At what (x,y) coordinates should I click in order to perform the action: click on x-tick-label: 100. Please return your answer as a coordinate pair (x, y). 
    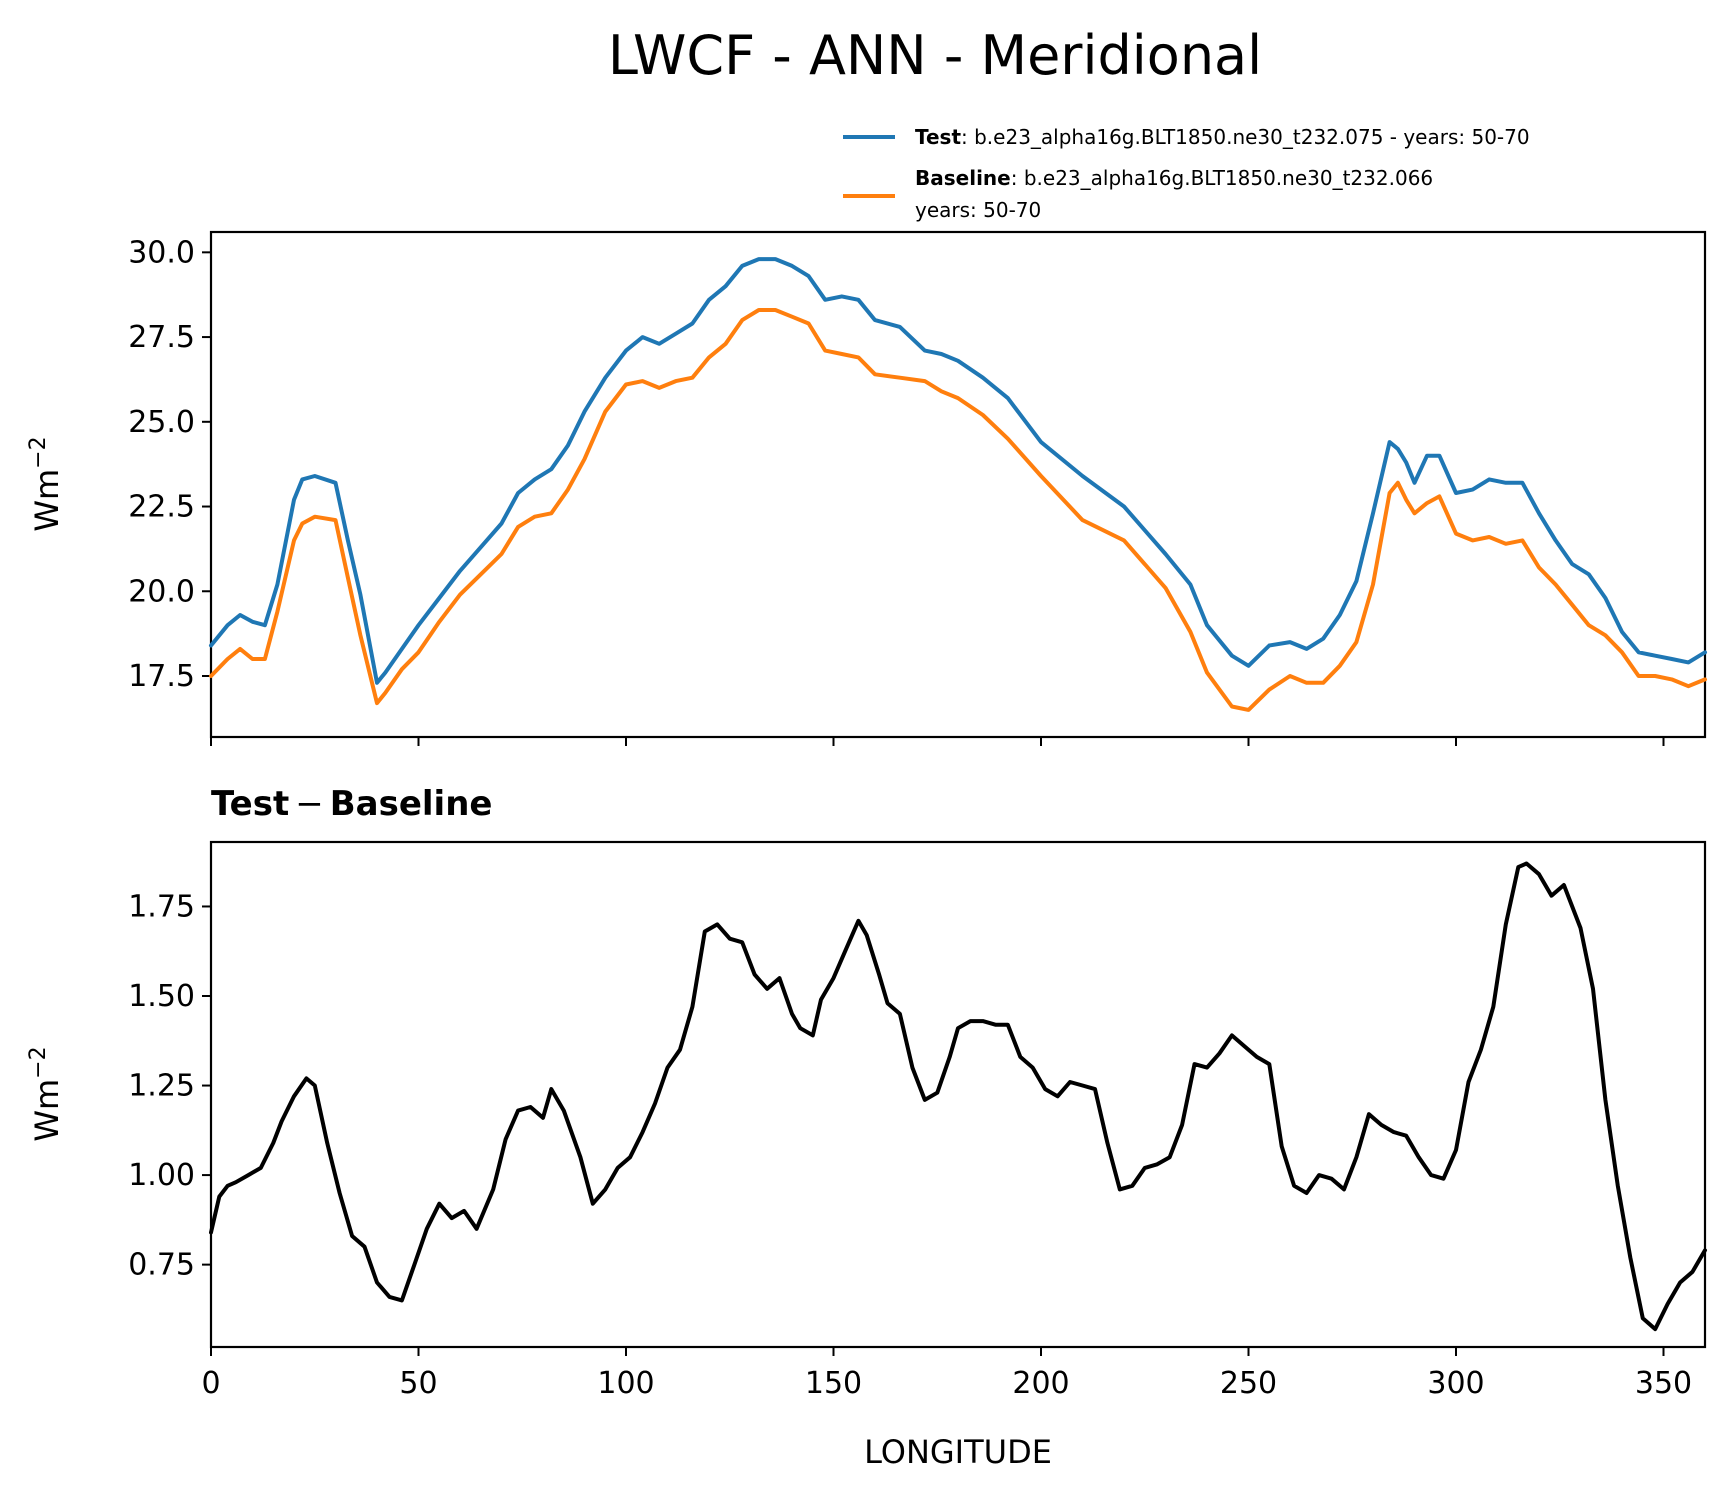
    Looking at the image, I should click on (625, 1383).